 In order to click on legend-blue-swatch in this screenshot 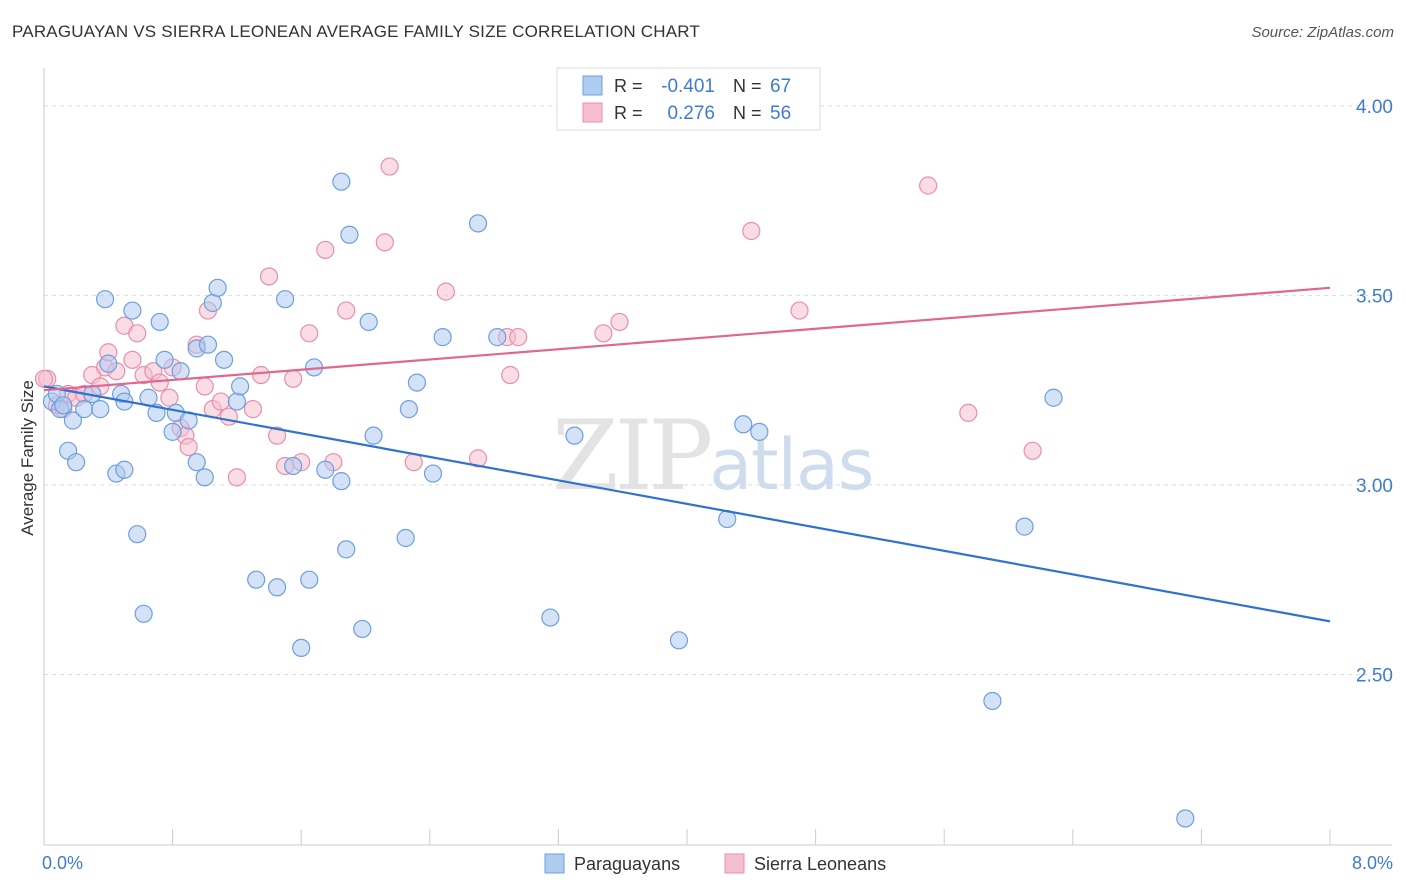, I will do `click(592, 85)`.